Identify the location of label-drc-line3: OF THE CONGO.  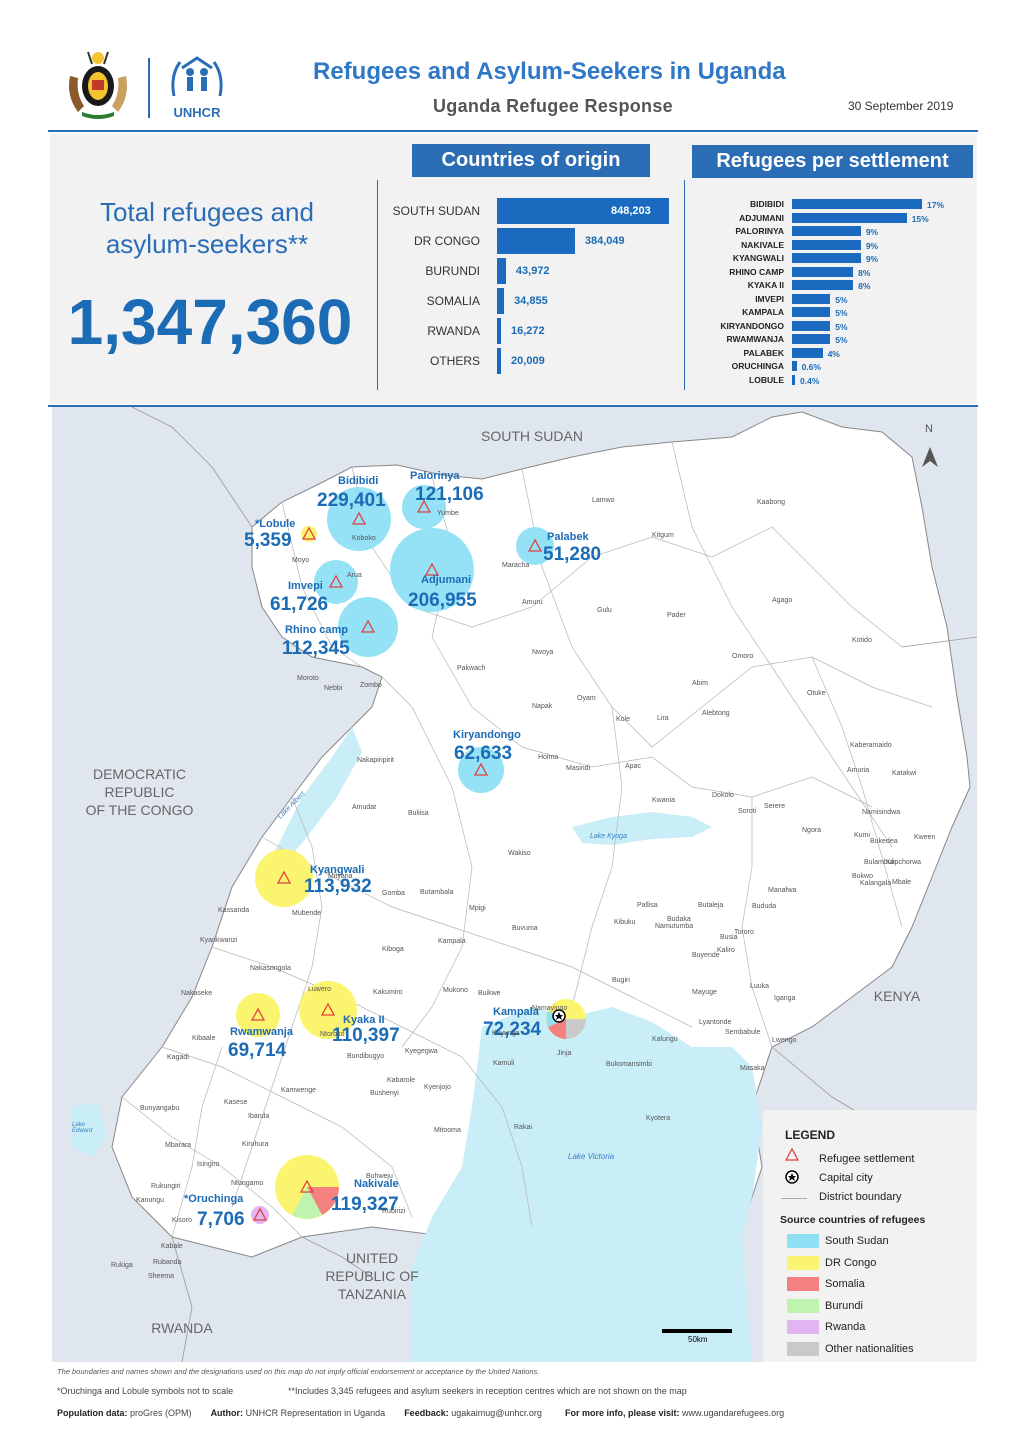
(139, 810).